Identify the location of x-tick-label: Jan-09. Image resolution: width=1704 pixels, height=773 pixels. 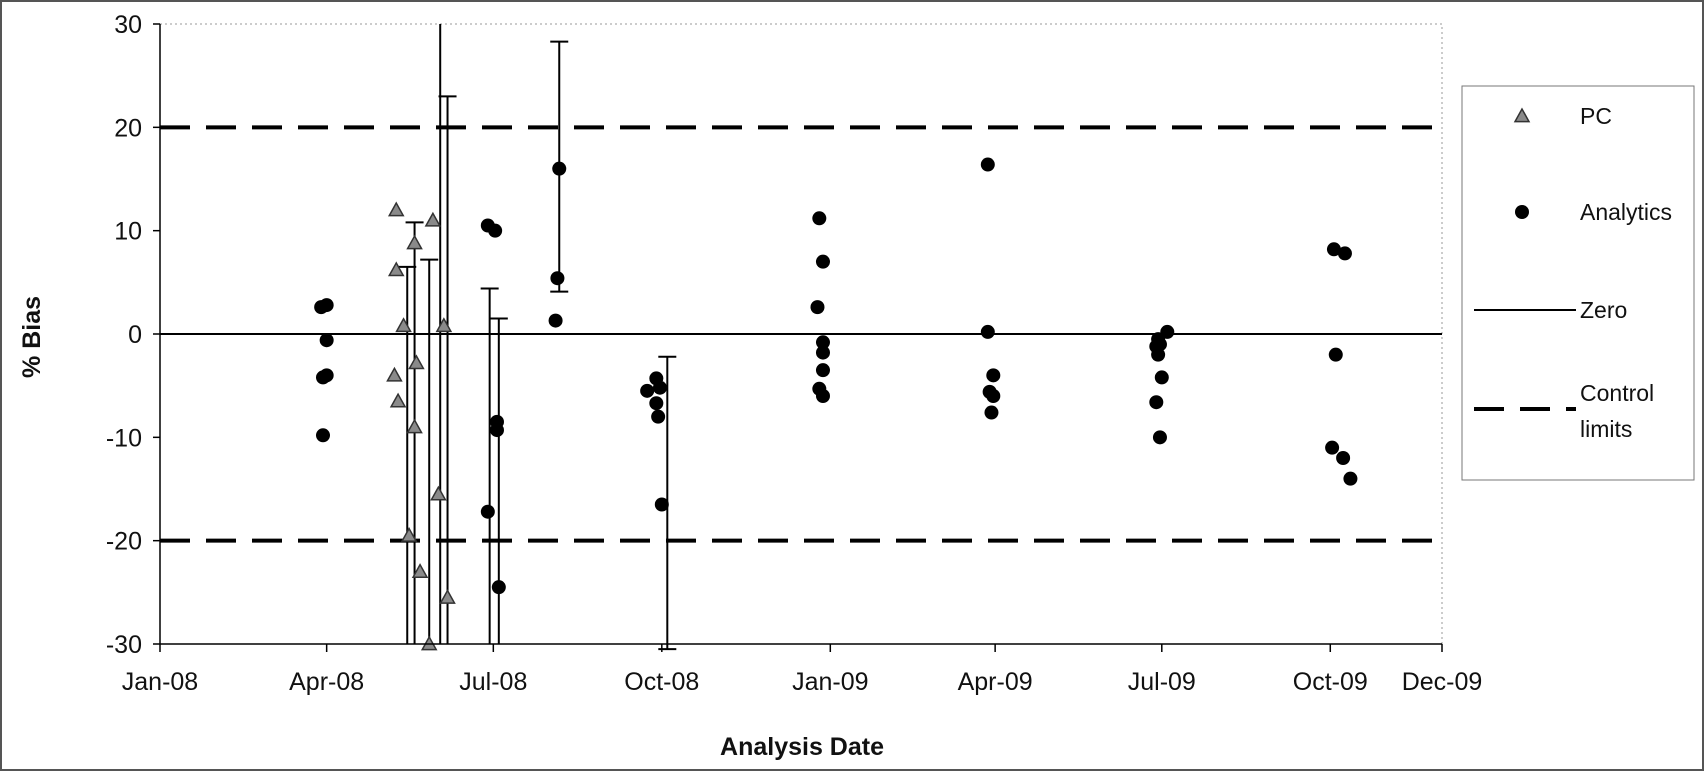
(830, 682).